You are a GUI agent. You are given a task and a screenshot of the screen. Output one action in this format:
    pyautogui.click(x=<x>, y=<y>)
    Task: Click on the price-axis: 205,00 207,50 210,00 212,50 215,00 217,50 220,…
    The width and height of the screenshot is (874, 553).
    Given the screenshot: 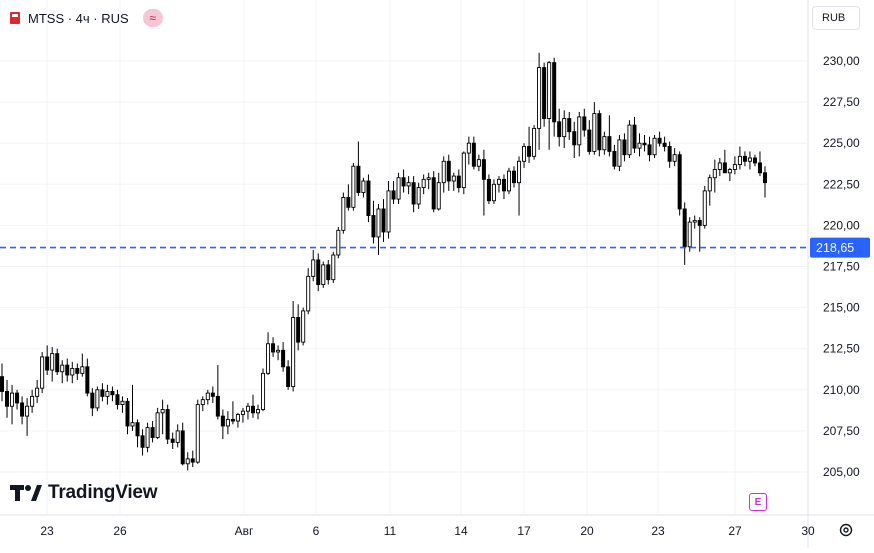 What is the action you would take?
    pyautogui.click(x=841, y=266)
    